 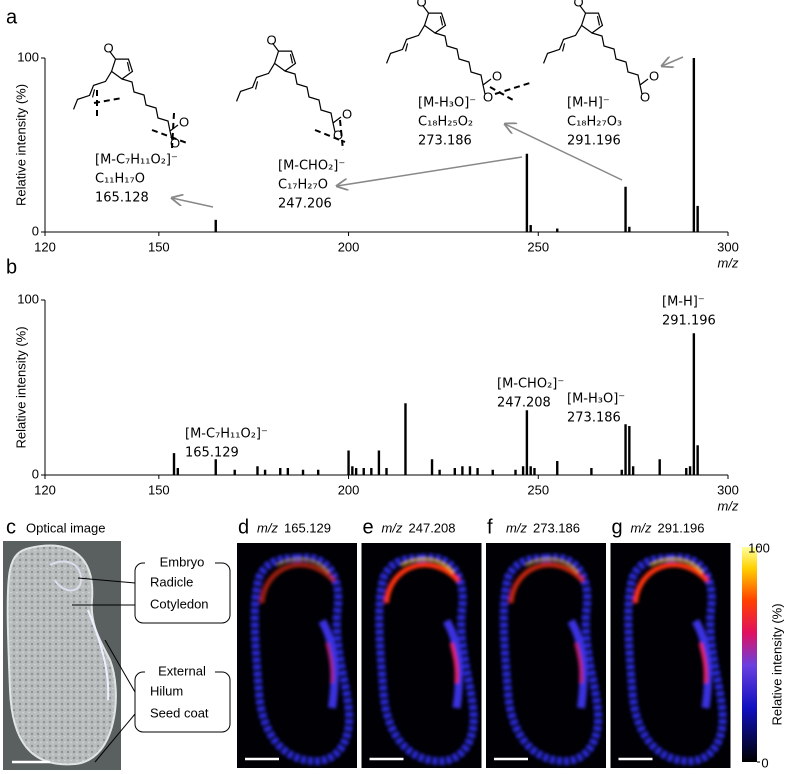 I want to click on callout-title: Embryo, so click(x=182, y=561).